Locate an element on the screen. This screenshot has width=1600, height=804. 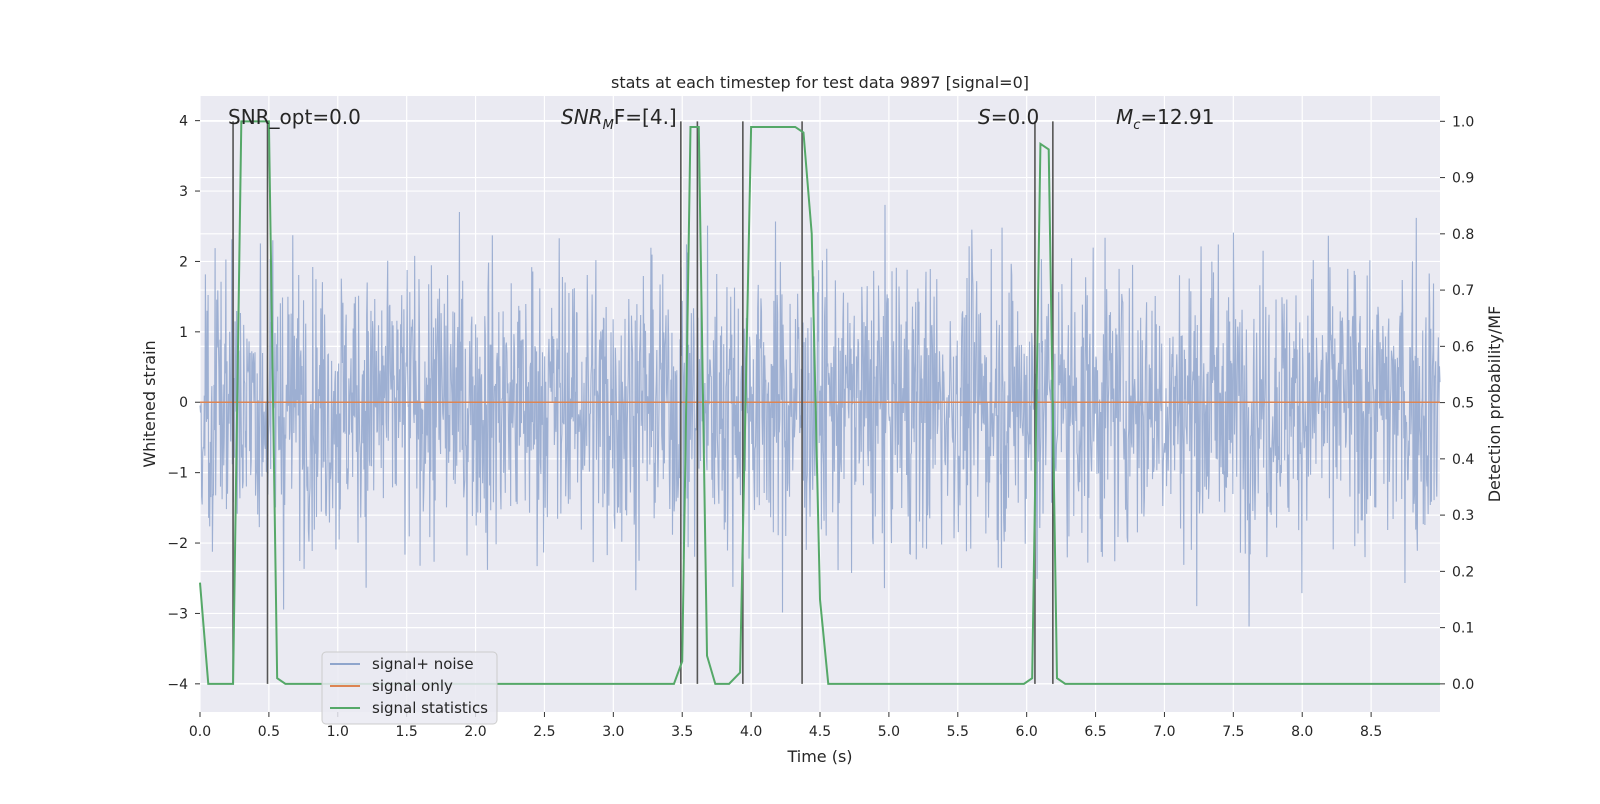
y-right-tick-label: 0.6 is located at coordinates (1463, 347).